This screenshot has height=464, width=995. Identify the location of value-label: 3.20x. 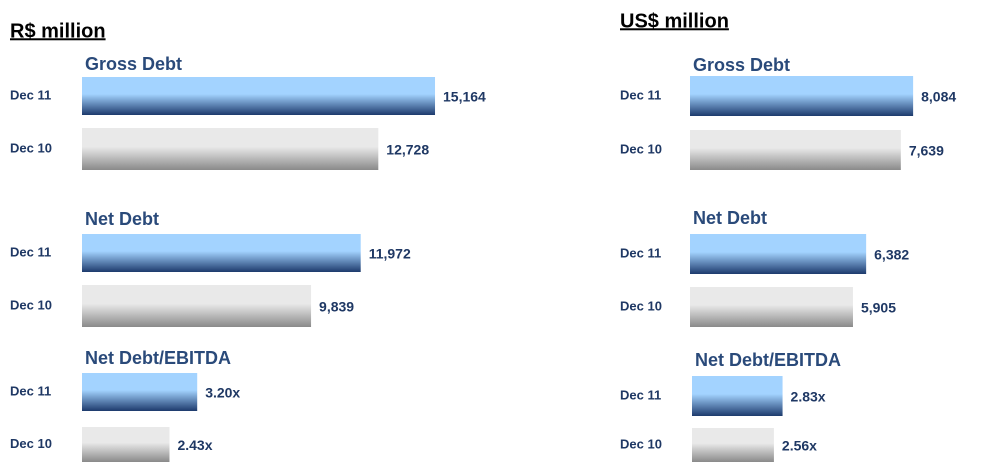
(222, 393).